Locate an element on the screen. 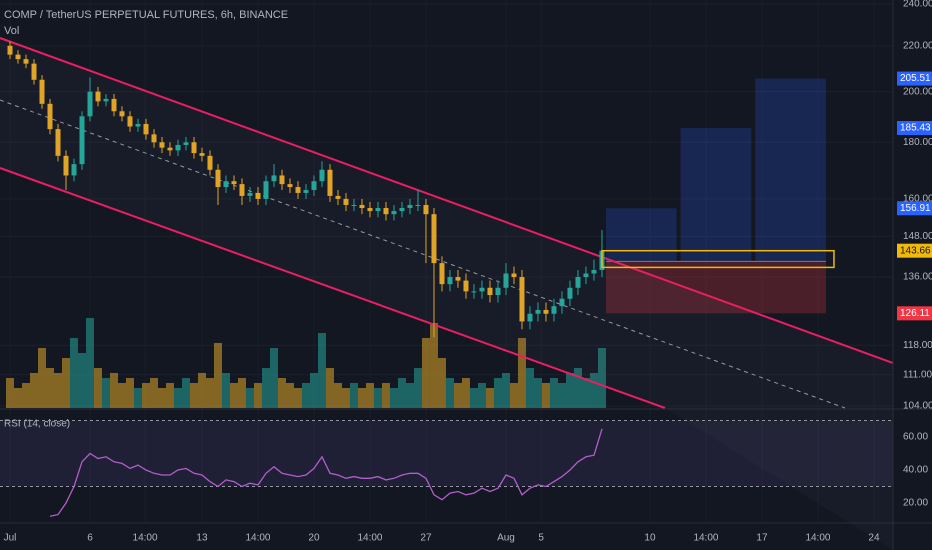 The height and width of the screenshot is (550, 932). x-tick-label: 17 is located at coordinates (762, 538).